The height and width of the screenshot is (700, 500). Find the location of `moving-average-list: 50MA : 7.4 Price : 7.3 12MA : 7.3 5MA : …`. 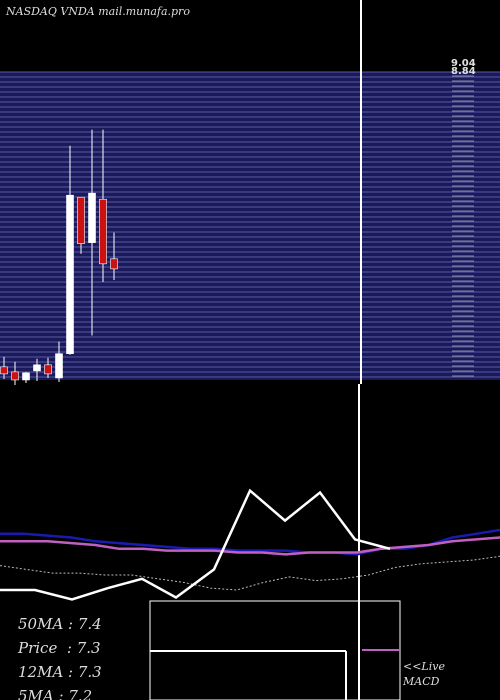

moving-average-list: 50MA : 7.4 Price : 7.3 12MA : 7.3 5MA : … is located at coordinates (60, 656).